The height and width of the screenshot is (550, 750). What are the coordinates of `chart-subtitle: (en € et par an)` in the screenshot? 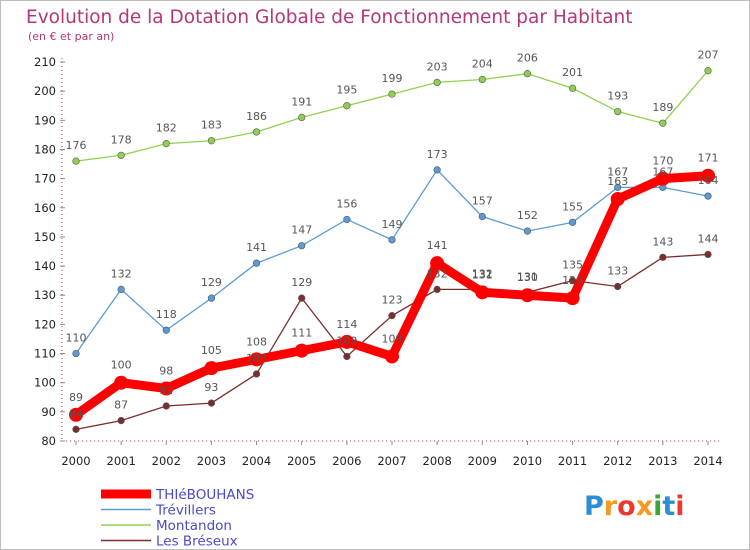 It's located at (71, 36).